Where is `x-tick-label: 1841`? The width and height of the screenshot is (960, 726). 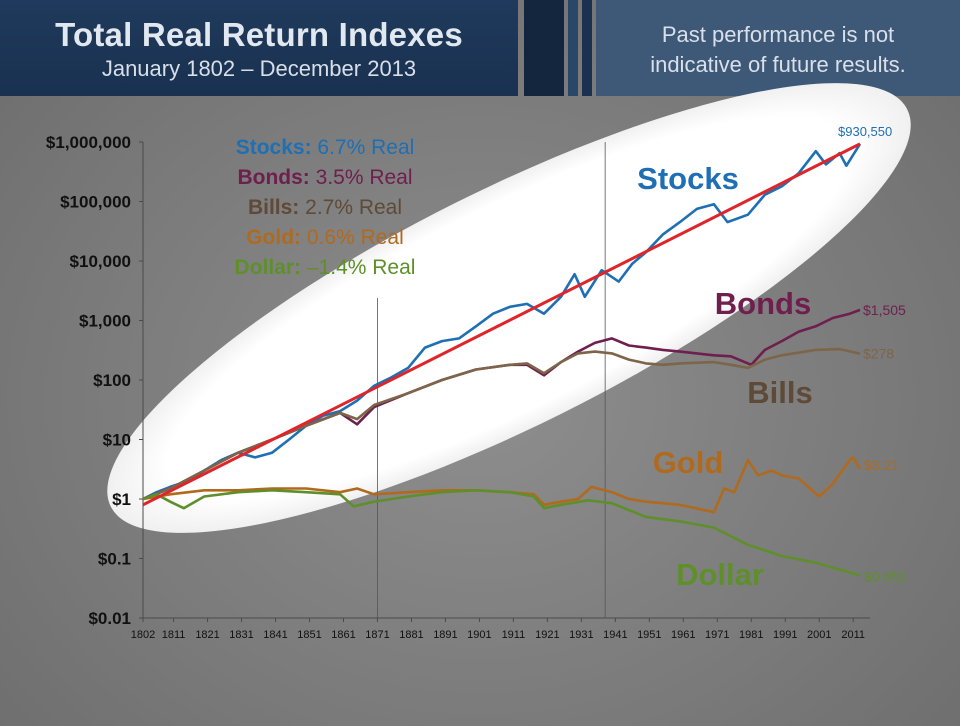 x-tick-label: 1841 is located at coordinates (275, 635).